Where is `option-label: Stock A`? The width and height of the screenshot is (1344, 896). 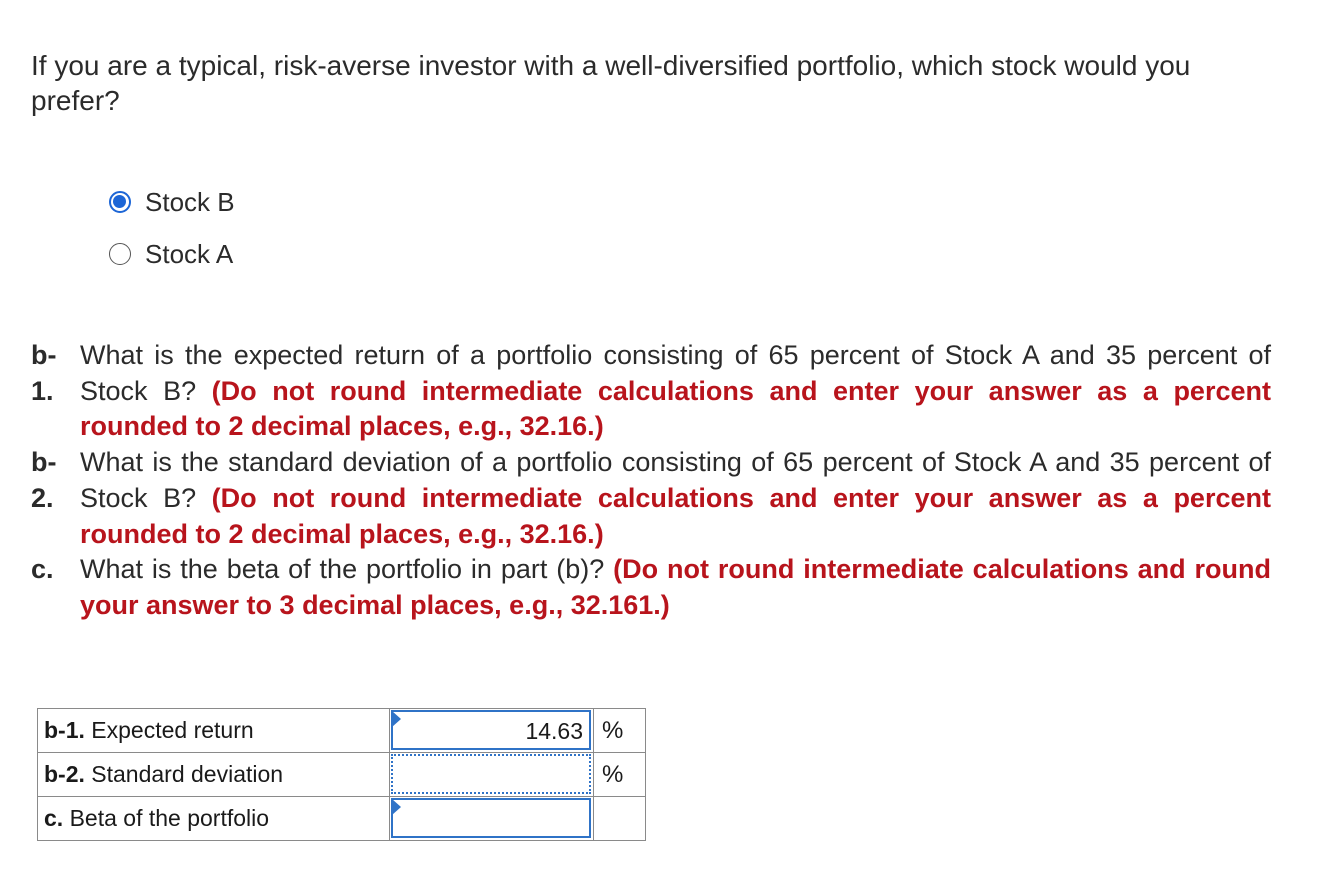
option-label: Stock A is located at coordinates (189, 253).